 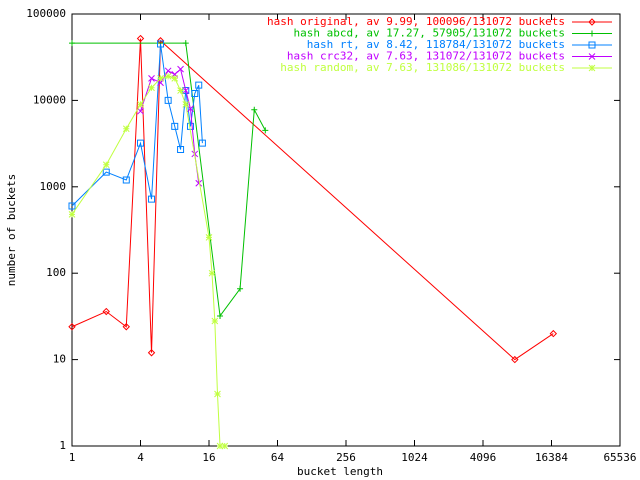 I want to click on y-tick-label: 10, so click(x=59, y=359).